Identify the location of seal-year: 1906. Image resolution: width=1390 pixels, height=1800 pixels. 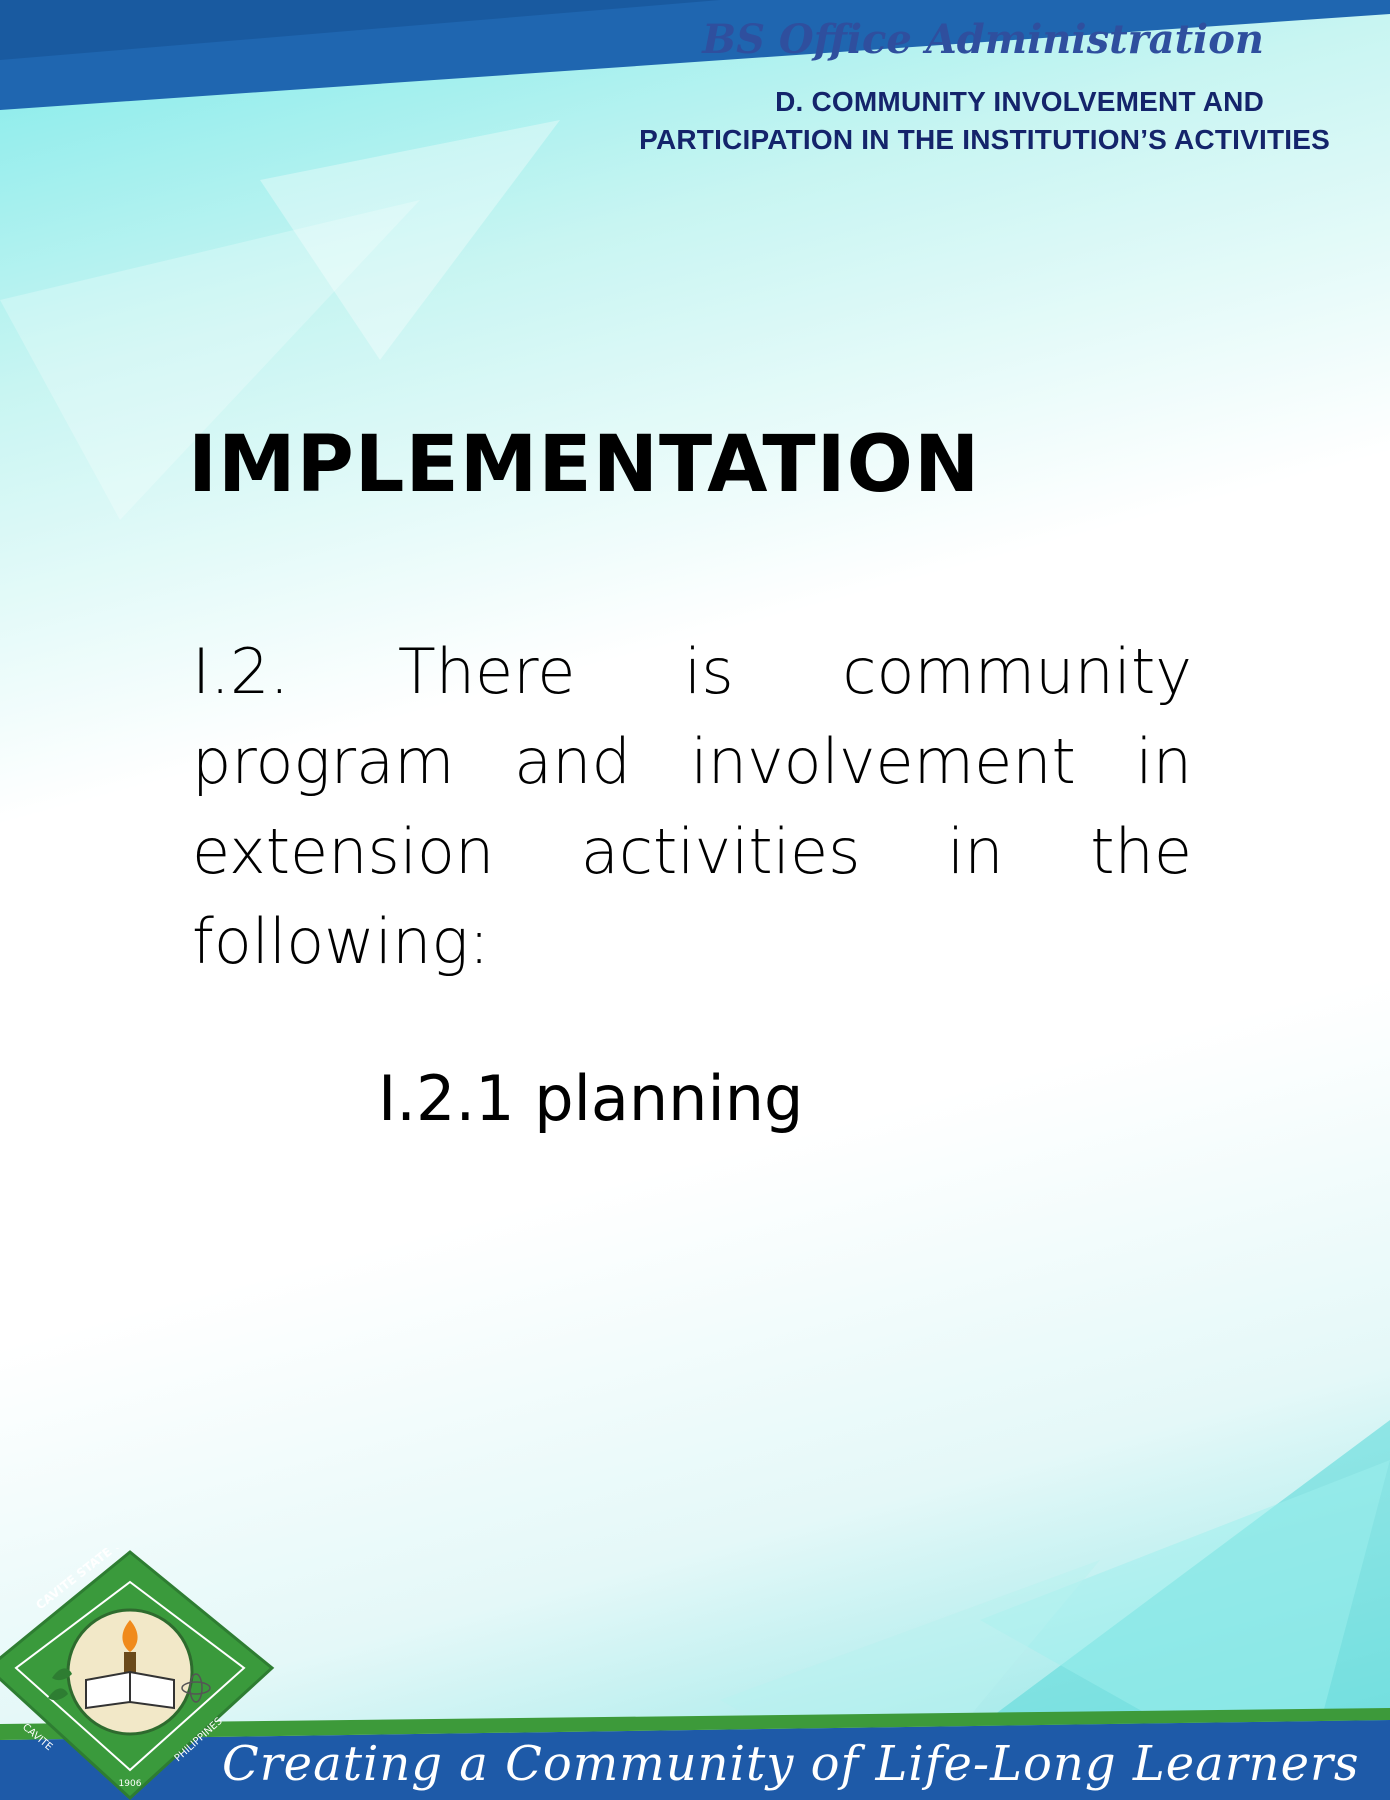
(130, 1784).